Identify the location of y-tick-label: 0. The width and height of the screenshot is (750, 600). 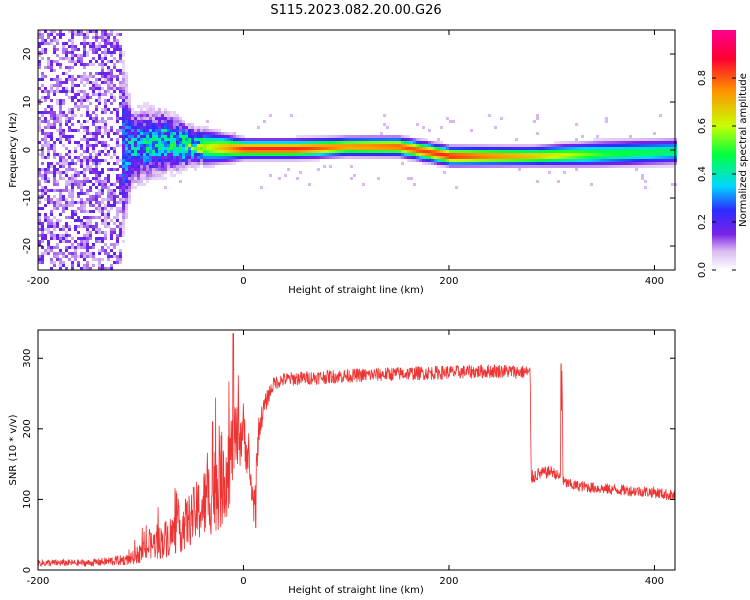
(27, 150).